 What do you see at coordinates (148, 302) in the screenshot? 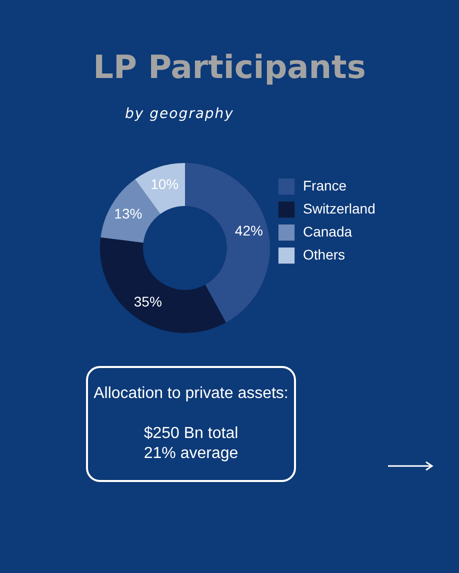
I see `data-label: 35%` at bounding box center [148, 302].